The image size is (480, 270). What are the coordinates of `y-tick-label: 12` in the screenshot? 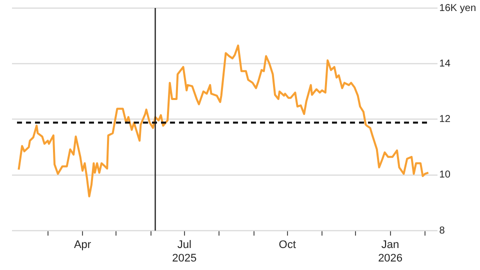 It's located at (445, 120).